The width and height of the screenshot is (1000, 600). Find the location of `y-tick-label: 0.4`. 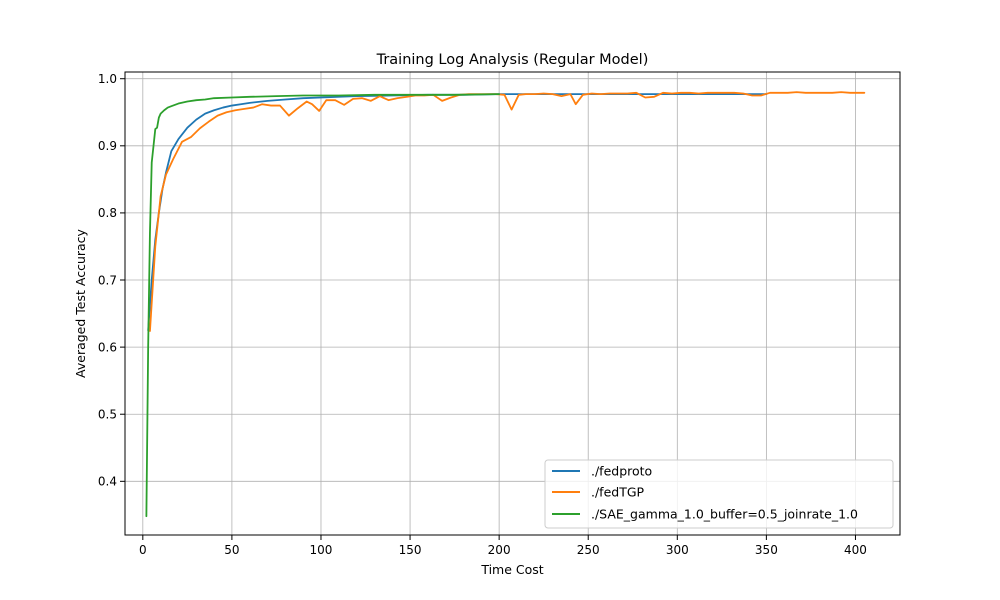

y-tick-label: 0.4 is located at coordinates (107, 482).